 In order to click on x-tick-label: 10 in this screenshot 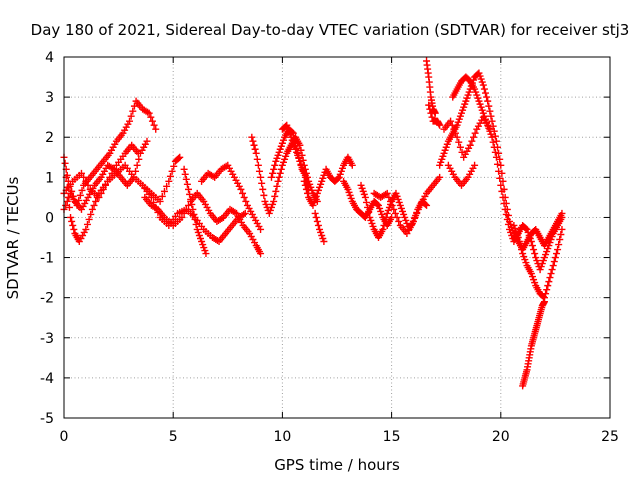, I will do `click(282, 437)`.